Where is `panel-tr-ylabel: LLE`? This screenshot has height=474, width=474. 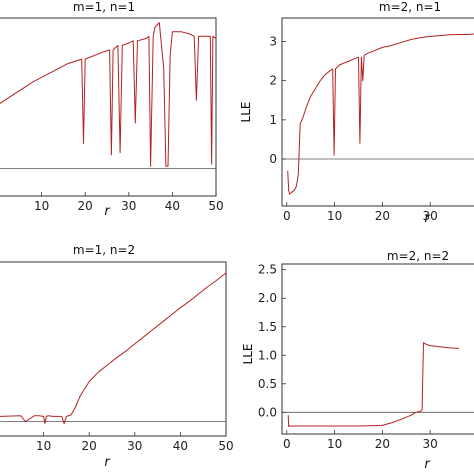 panel-tr-ylabel: LLE is located at coordinates (246, 112).